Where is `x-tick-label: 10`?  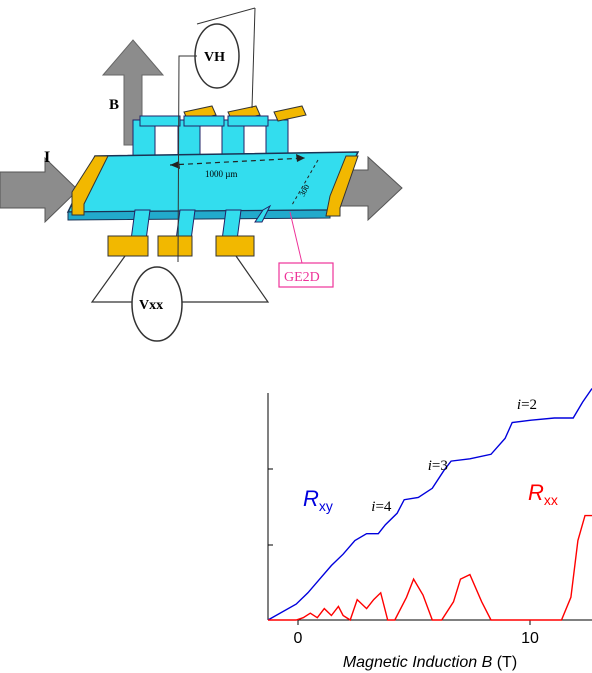
x-tick-label: 10 is located at coordinates (530, 638).